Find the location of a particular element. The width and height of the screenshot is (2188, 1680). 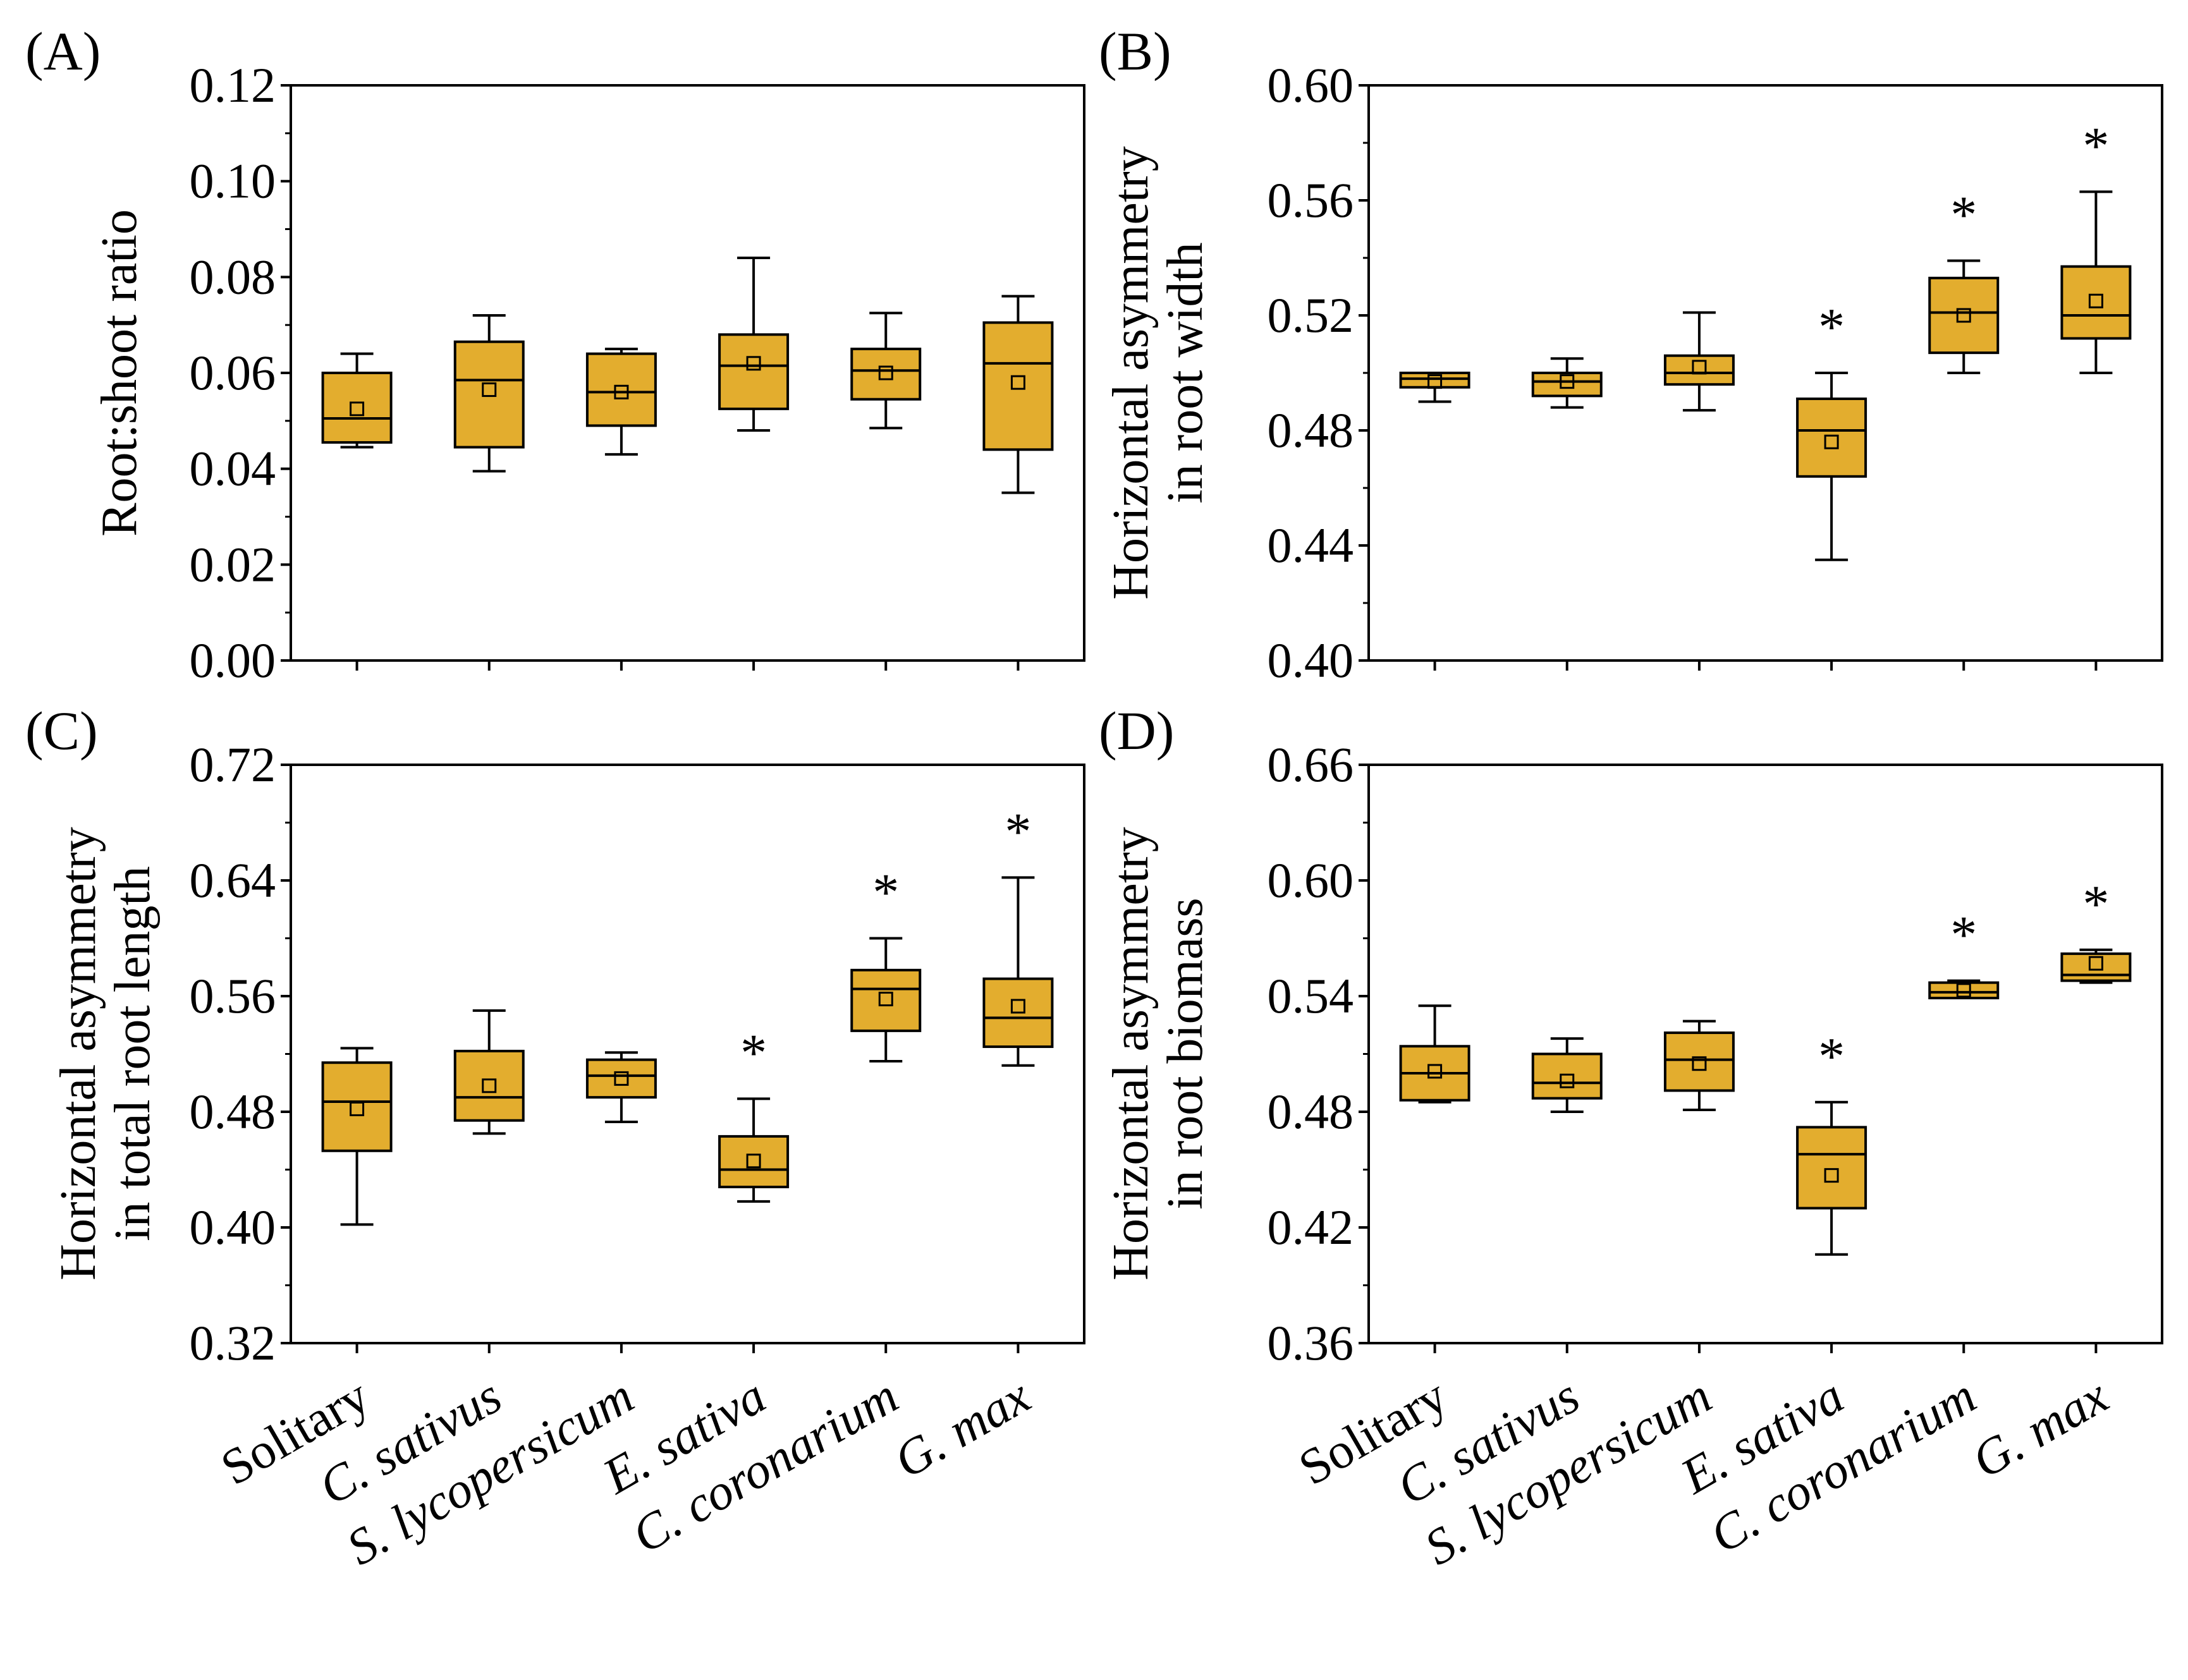

y-tick-label: 0.66 is located at coordinates (1311, 764).